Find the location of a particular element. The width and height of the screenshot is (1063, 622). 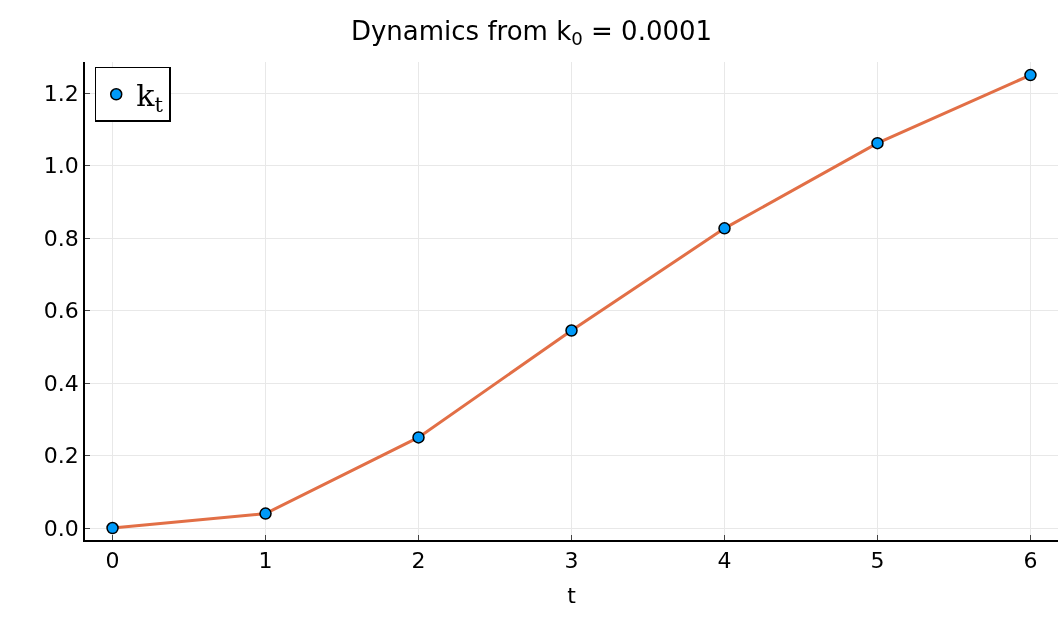

x-axis-title: t is located at coordinates (572, 595).